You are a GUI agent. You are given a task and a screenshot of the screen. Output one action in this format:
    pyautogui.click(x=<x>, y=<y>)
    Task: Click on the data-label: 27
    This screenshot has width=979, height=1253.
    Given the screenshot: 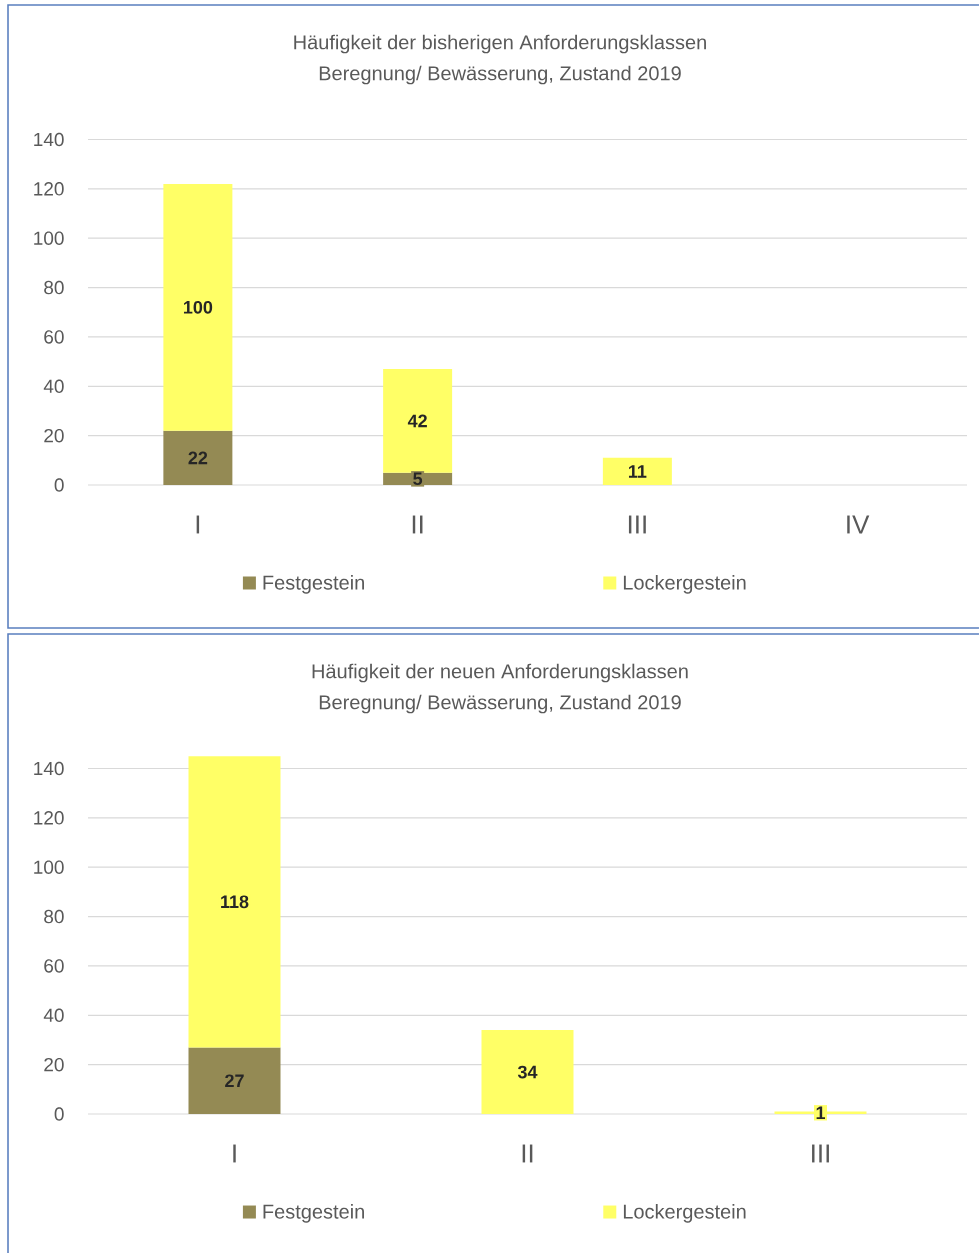 What is the action you would take?
    pyautogui.click(x=234, y=1080)
    